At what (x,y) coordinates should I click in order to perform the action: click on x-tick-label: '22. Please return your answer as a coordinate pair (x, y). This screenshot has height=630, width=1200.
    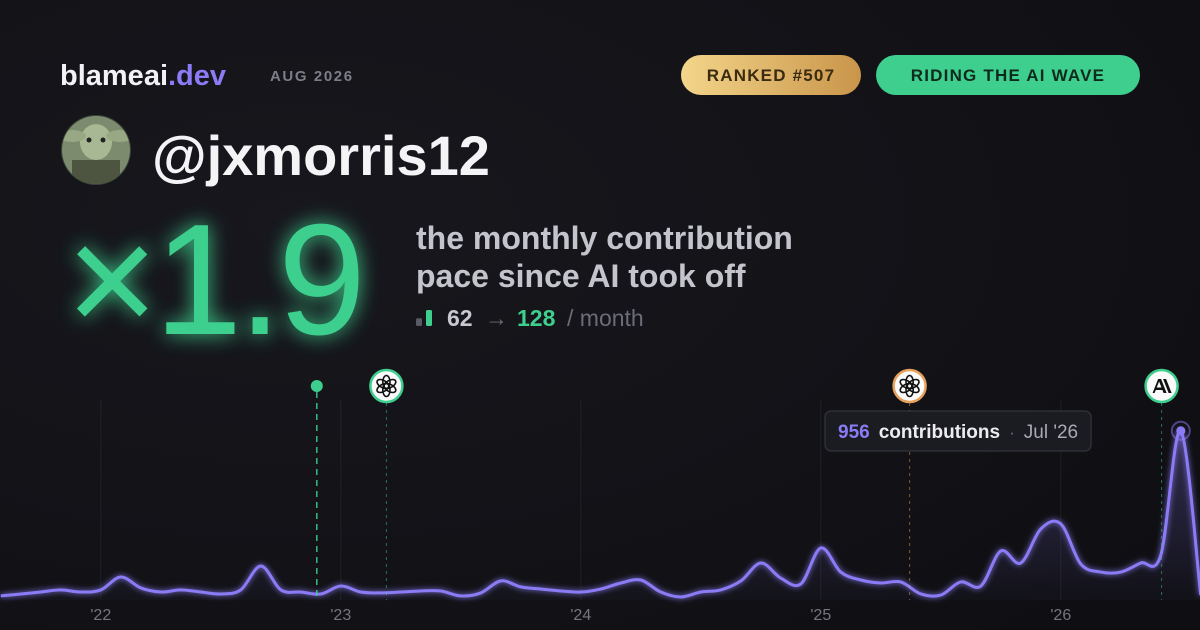
    Looking at the image, I should click on (100, 615).